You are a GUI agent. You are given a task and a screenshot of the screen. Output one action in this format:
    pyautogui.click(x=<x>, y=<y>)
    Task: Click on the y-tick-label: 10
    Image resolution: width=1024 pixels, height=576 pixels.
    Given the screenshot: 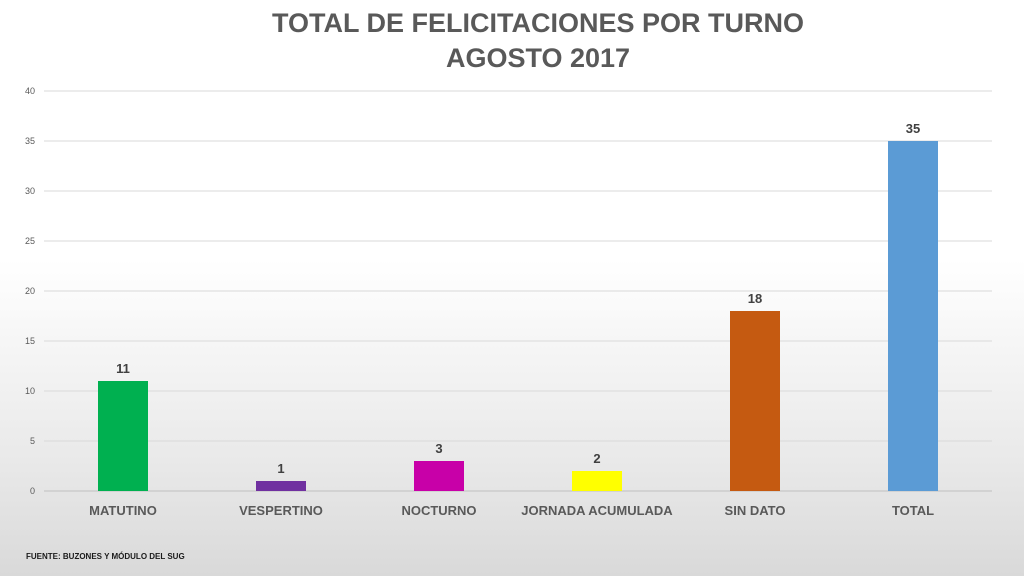 What is the action you would take?
    pyautogui.click(x=30, y=391)
    